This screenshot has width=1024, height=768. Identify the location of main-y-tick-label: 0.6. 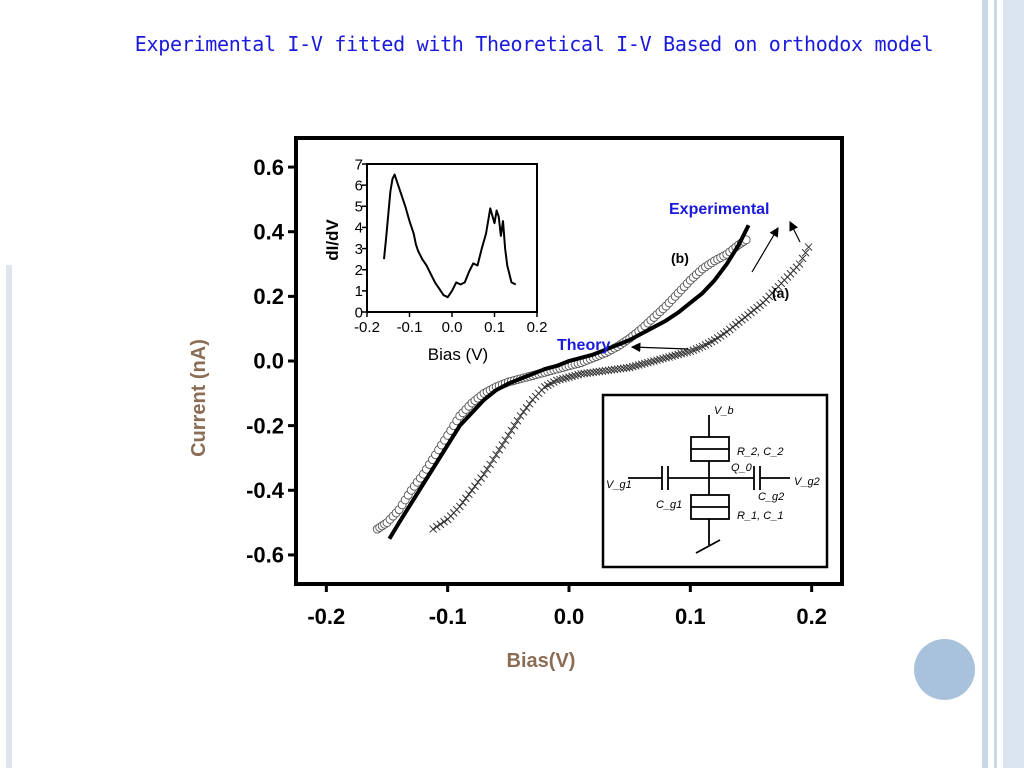
(268, 167).